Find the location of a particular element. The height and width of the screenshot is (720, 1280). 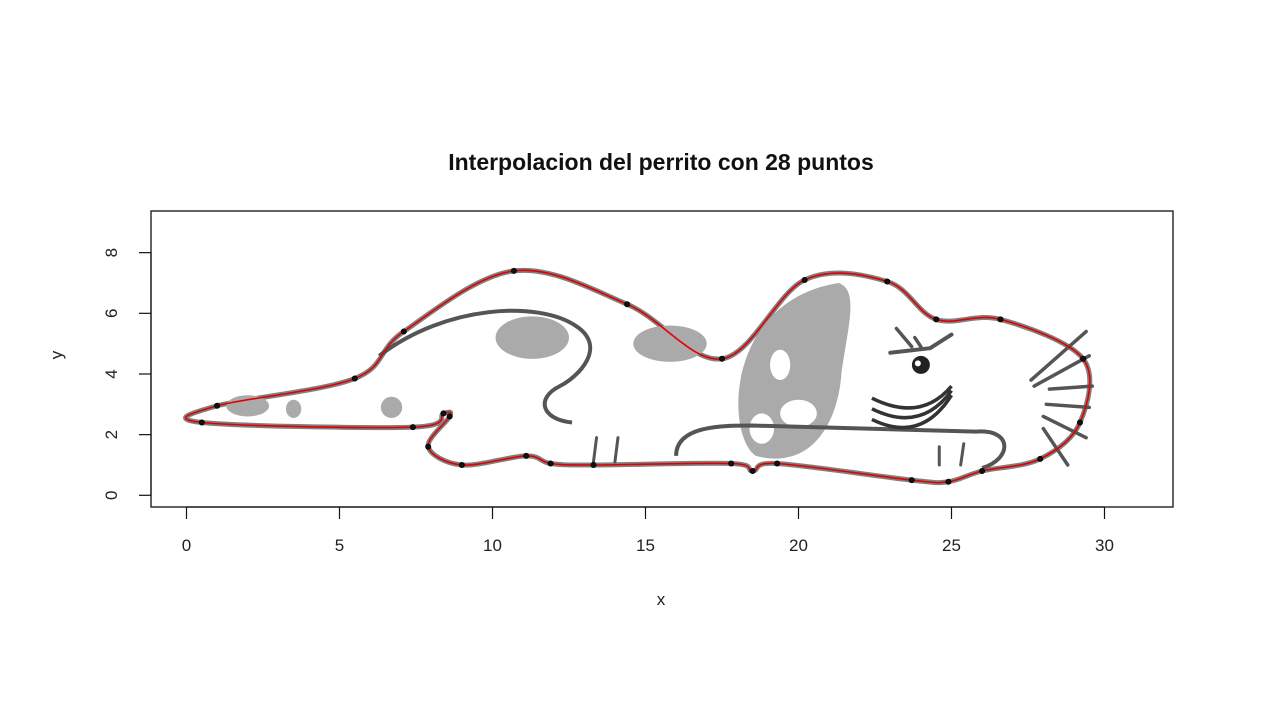

y-tick-label: 0 is located at coordinates (111, 495).